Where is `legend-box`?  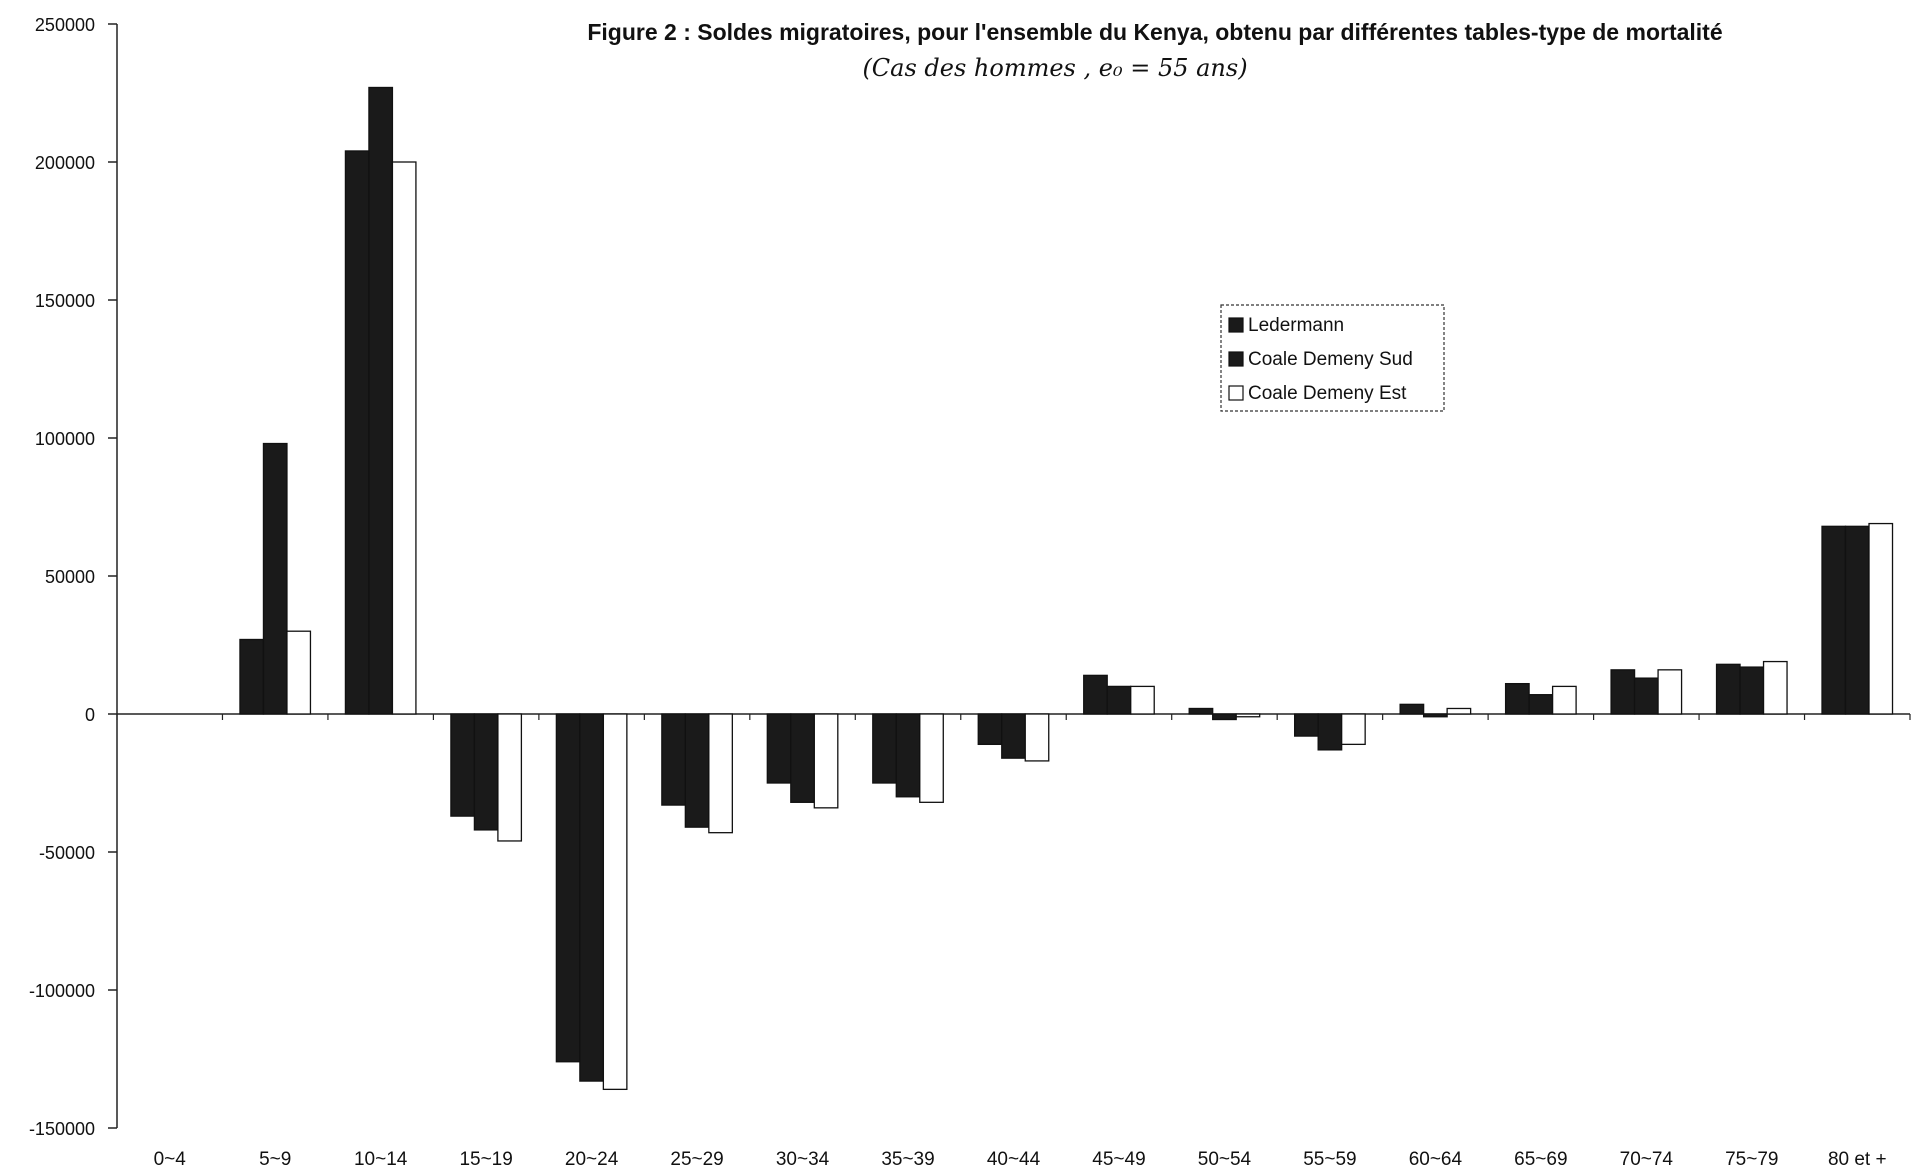
legend-box is located at coordinates (1332, 358).